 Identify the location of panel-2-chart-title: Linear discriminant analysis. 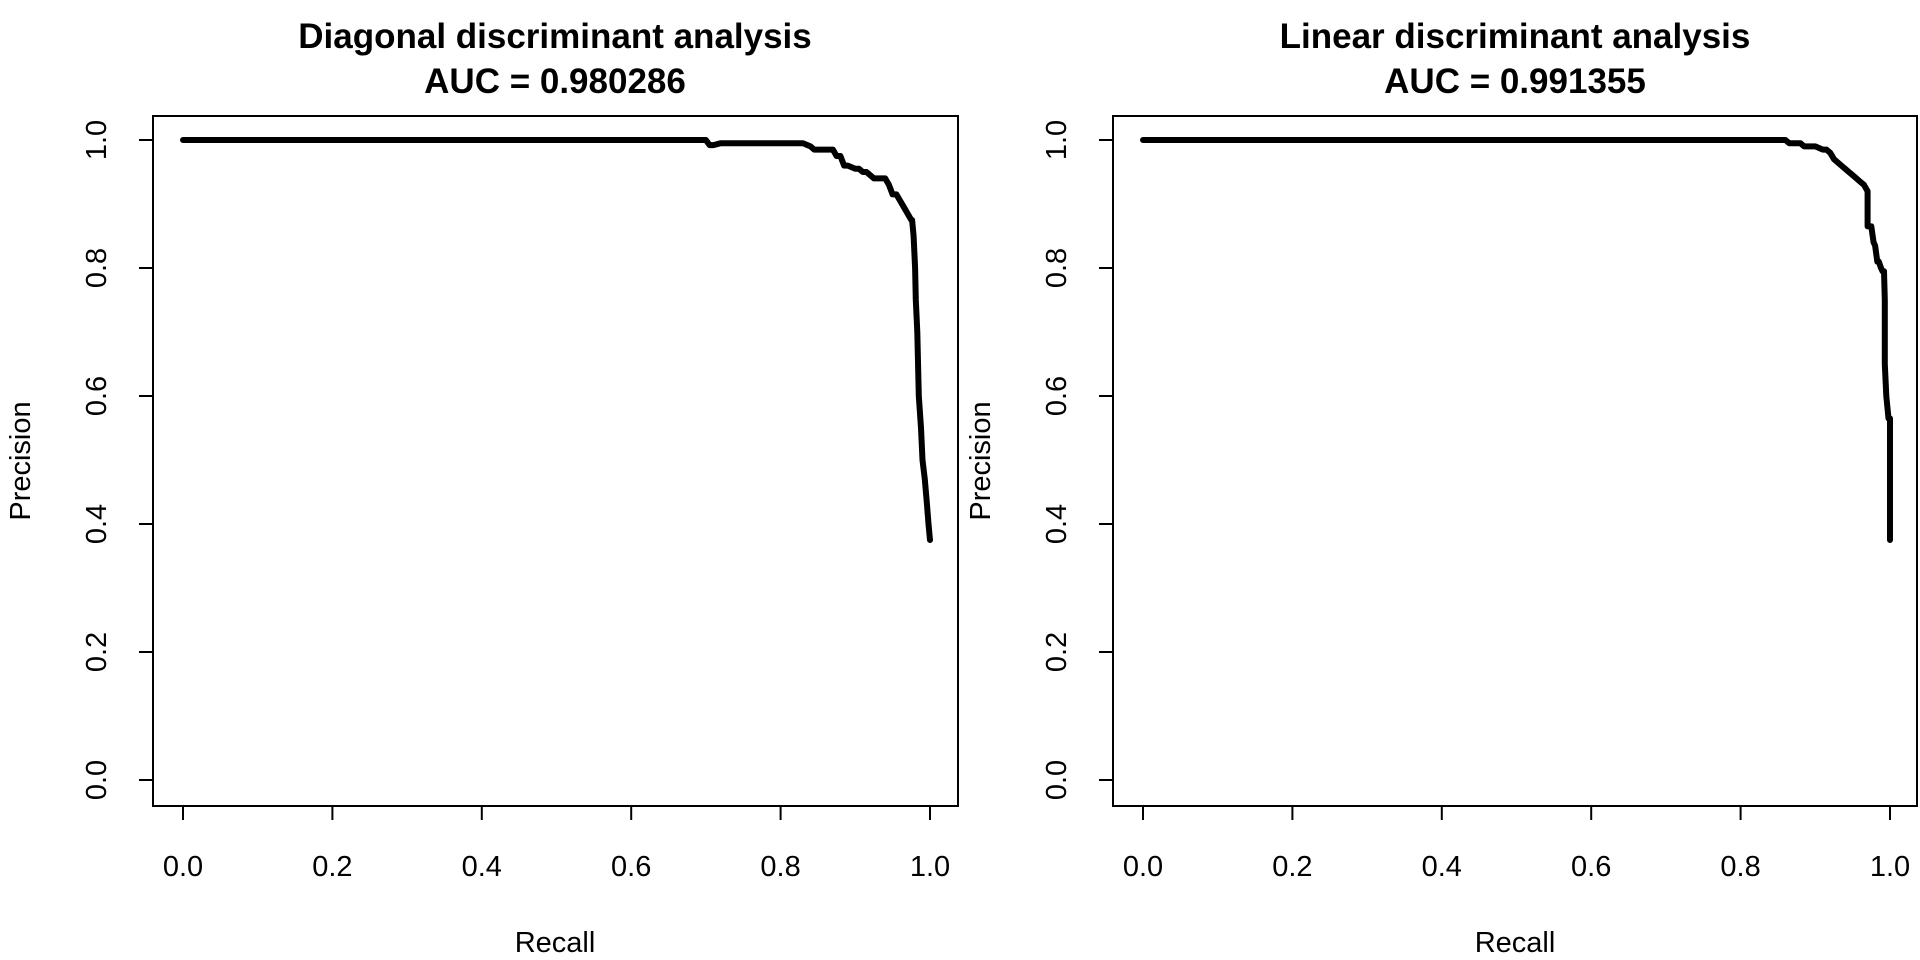
(1515, 36).